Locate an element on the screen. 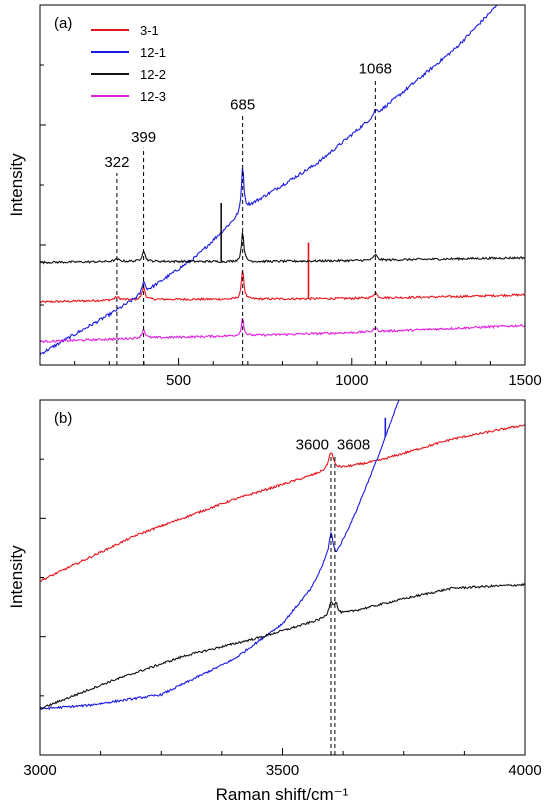 Image resolution: width=550 pixels, height=806 pixels. x-tick-label-3000: 3000 is located at coordinates (39, 770).